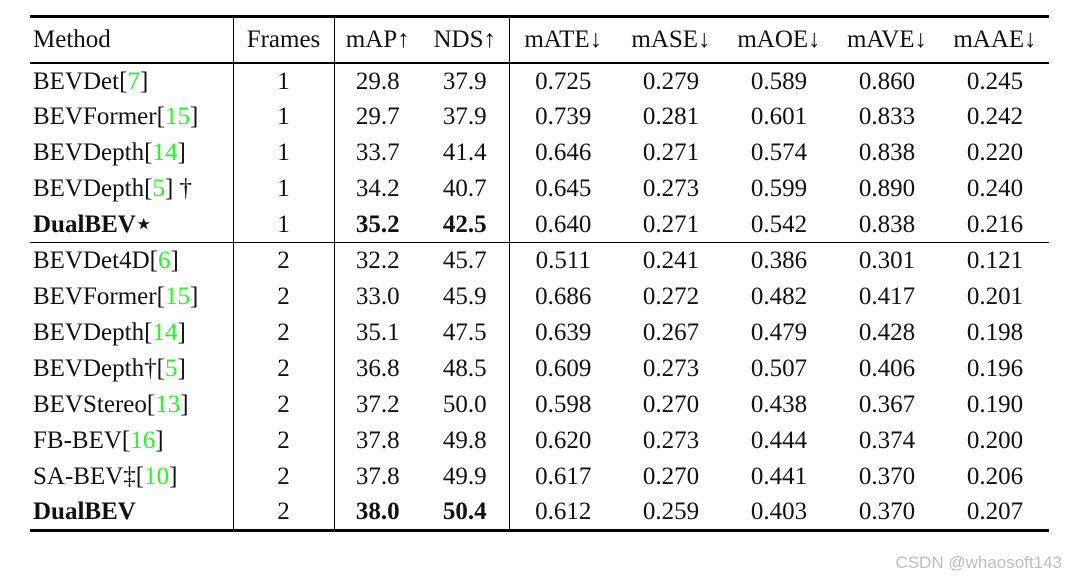 The width and height of the screenshot is (1080, 577). I want to click on method-cell: BEVDepth[5] †, so click(132, 188).